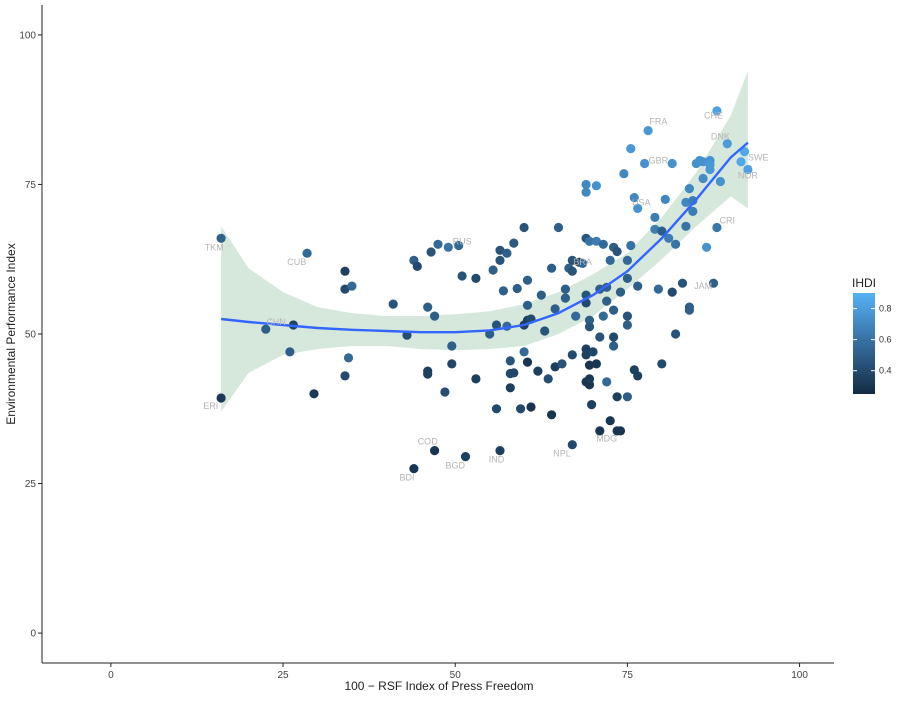 The image size is (905, 703). Describe the element at coordinates (628, 675) in the screenshot. I see `x-tick-label: 75` at that location.